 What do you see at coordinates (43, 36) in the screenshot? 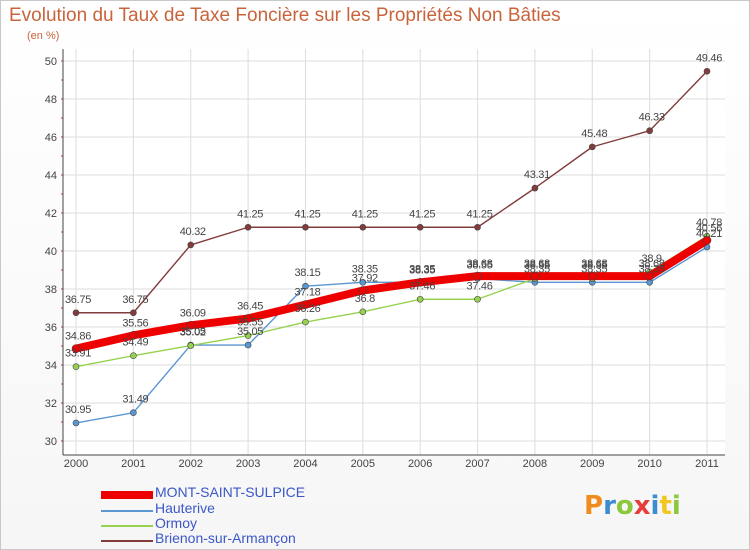
I see `y-axis-unit-label: (en %)` at bounding box center [43, 36].